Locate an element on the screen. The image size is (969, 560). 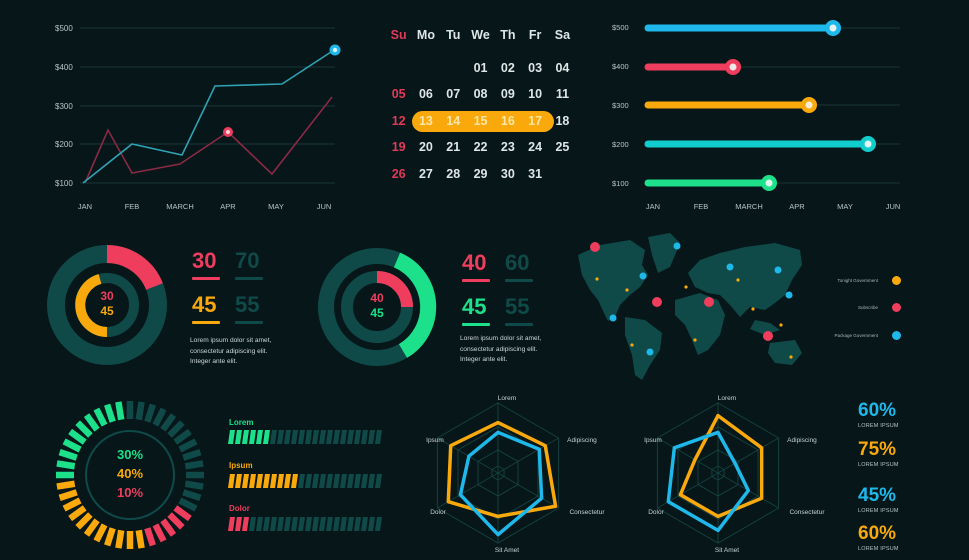
calendar-day: 12 is located at coordinates (398, 120).